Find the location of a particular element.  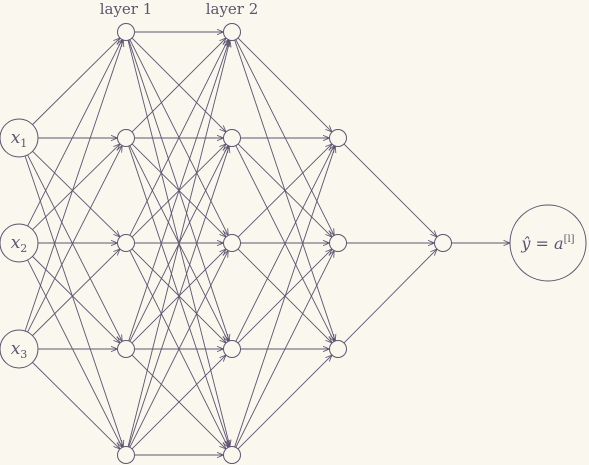

edge-l2n4-to-l3n1 is located at coordinates (284, 349).